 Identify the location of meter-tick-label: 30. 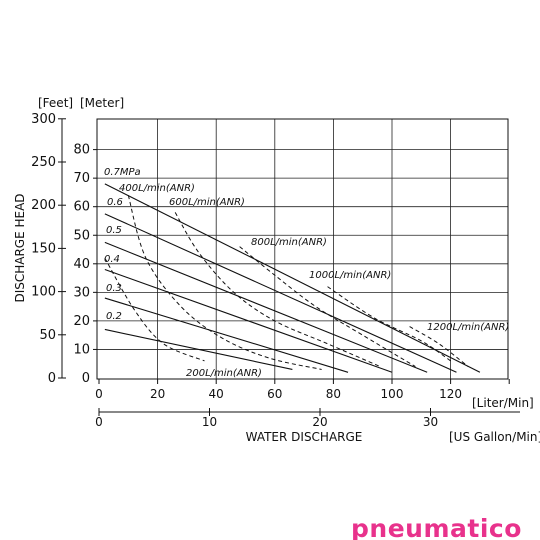
(81, 292).